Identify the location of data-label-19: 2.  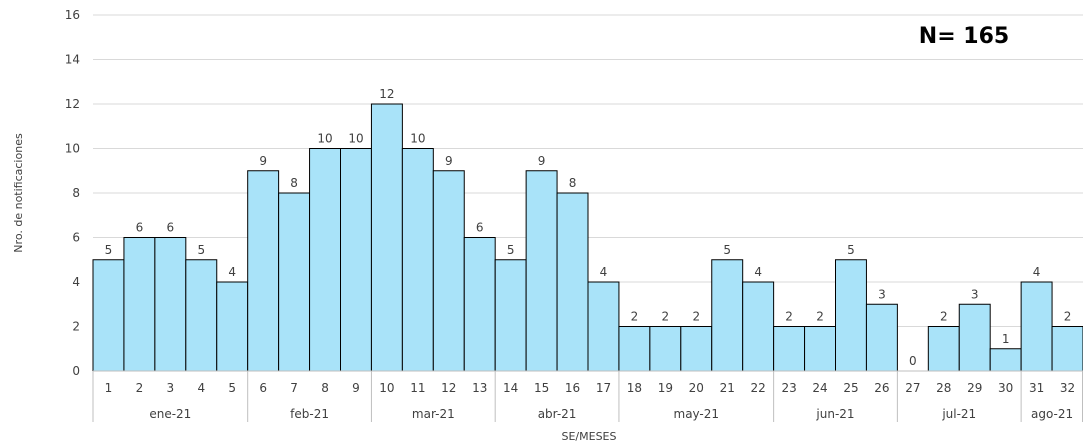
(666, 317).